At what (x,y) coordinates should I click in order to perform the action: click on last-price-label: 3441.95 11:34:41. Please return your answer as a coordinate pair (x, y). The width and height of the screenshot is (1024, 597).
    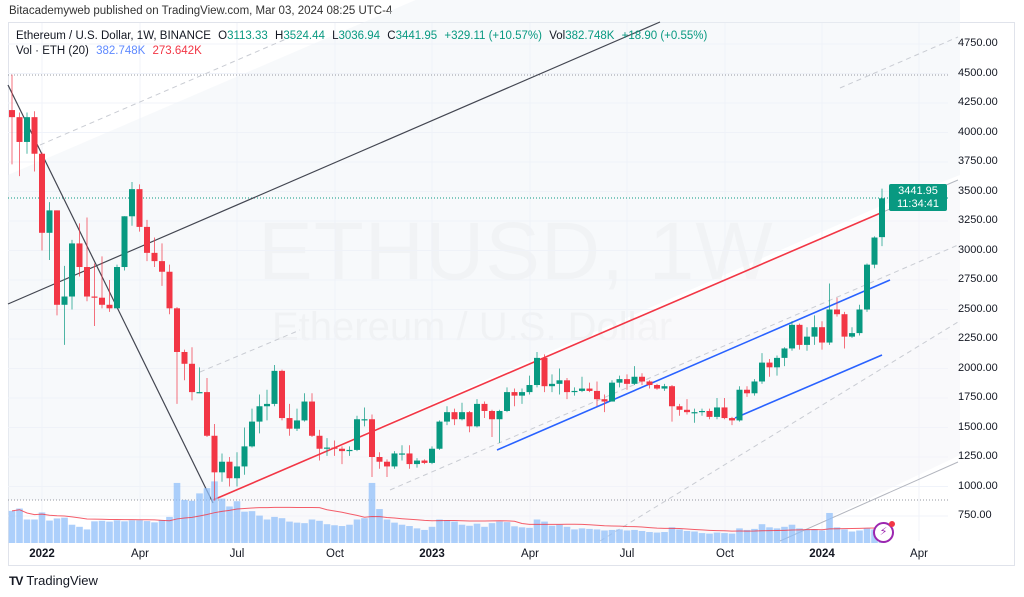
    Looking at the image, I should click on (918, 197).